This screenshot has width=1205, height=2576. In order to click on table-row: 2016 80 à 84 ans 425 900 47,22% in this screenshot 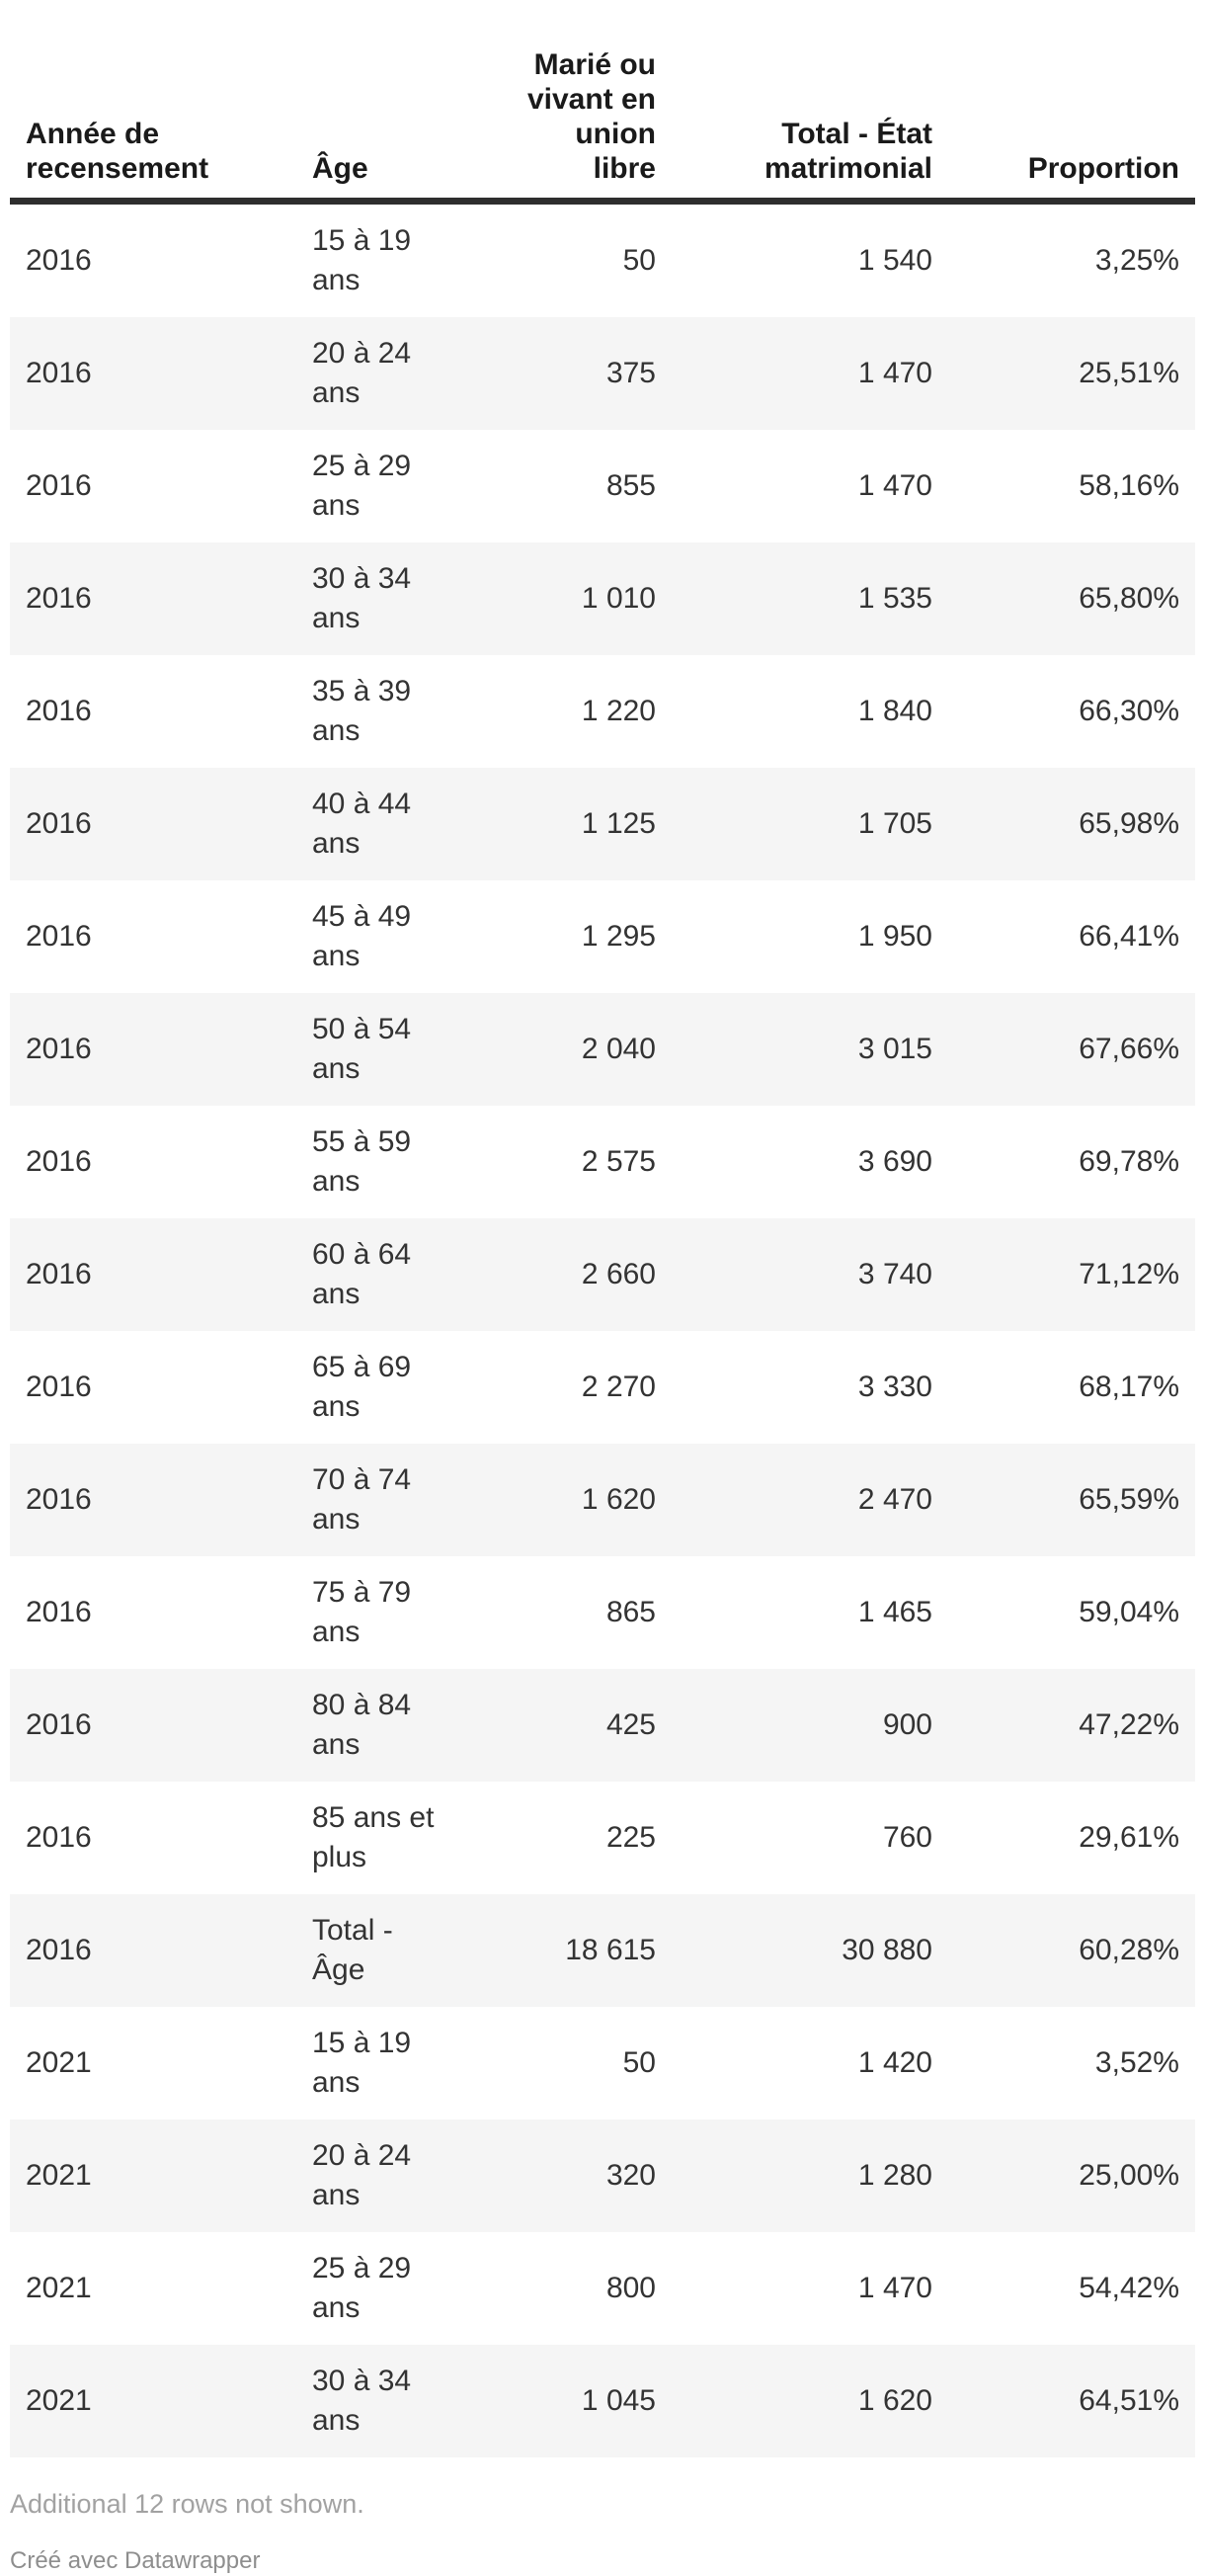, I will do `click(602, 1725)`.